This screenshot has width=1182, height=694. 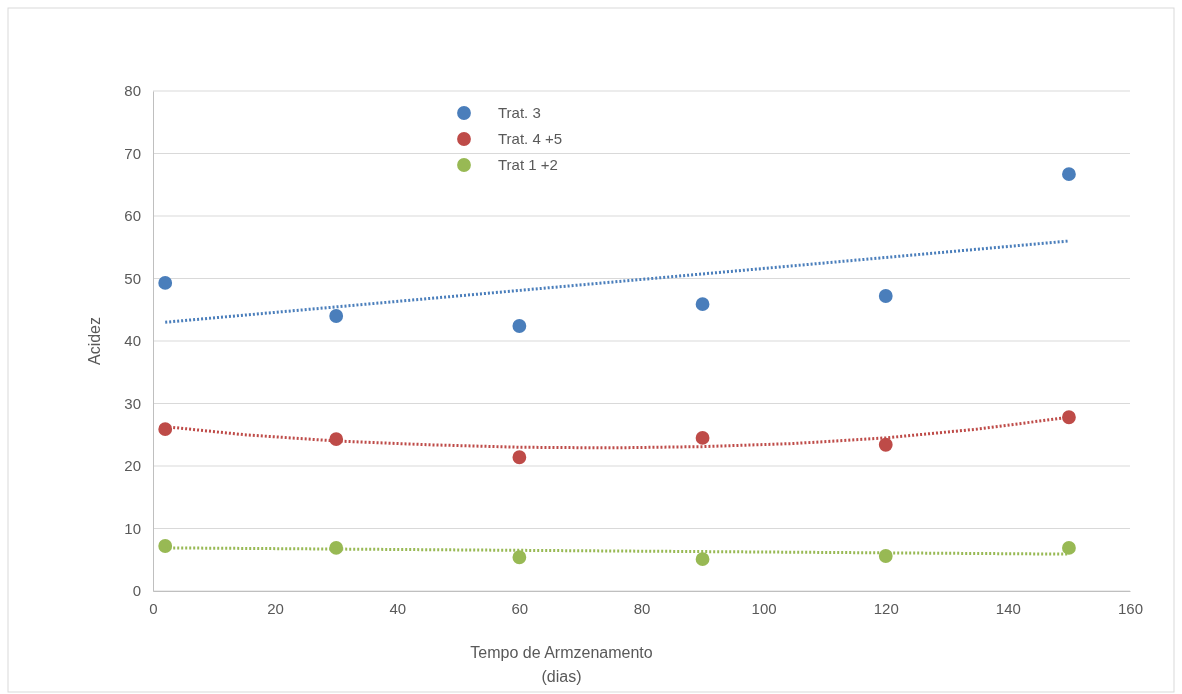 What do you see at coordinates (561, 664) in the screenshot?
I see `x-axis-title: Tempo de Armzenamento (dias)` at bounding box center [561, 664].